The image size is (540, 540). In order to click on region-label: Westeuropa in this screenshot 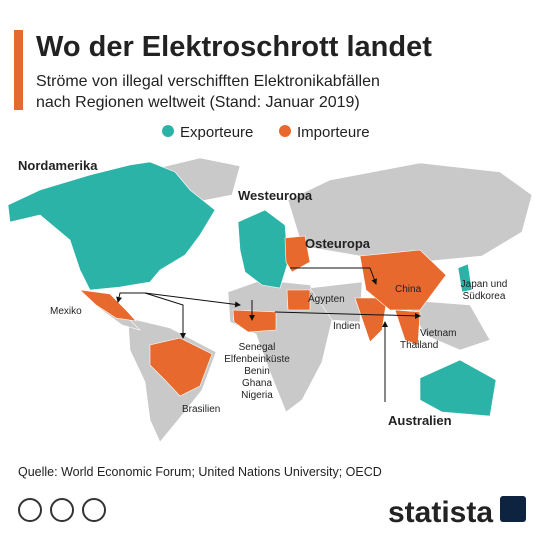, I will do `click(275, 195)`.